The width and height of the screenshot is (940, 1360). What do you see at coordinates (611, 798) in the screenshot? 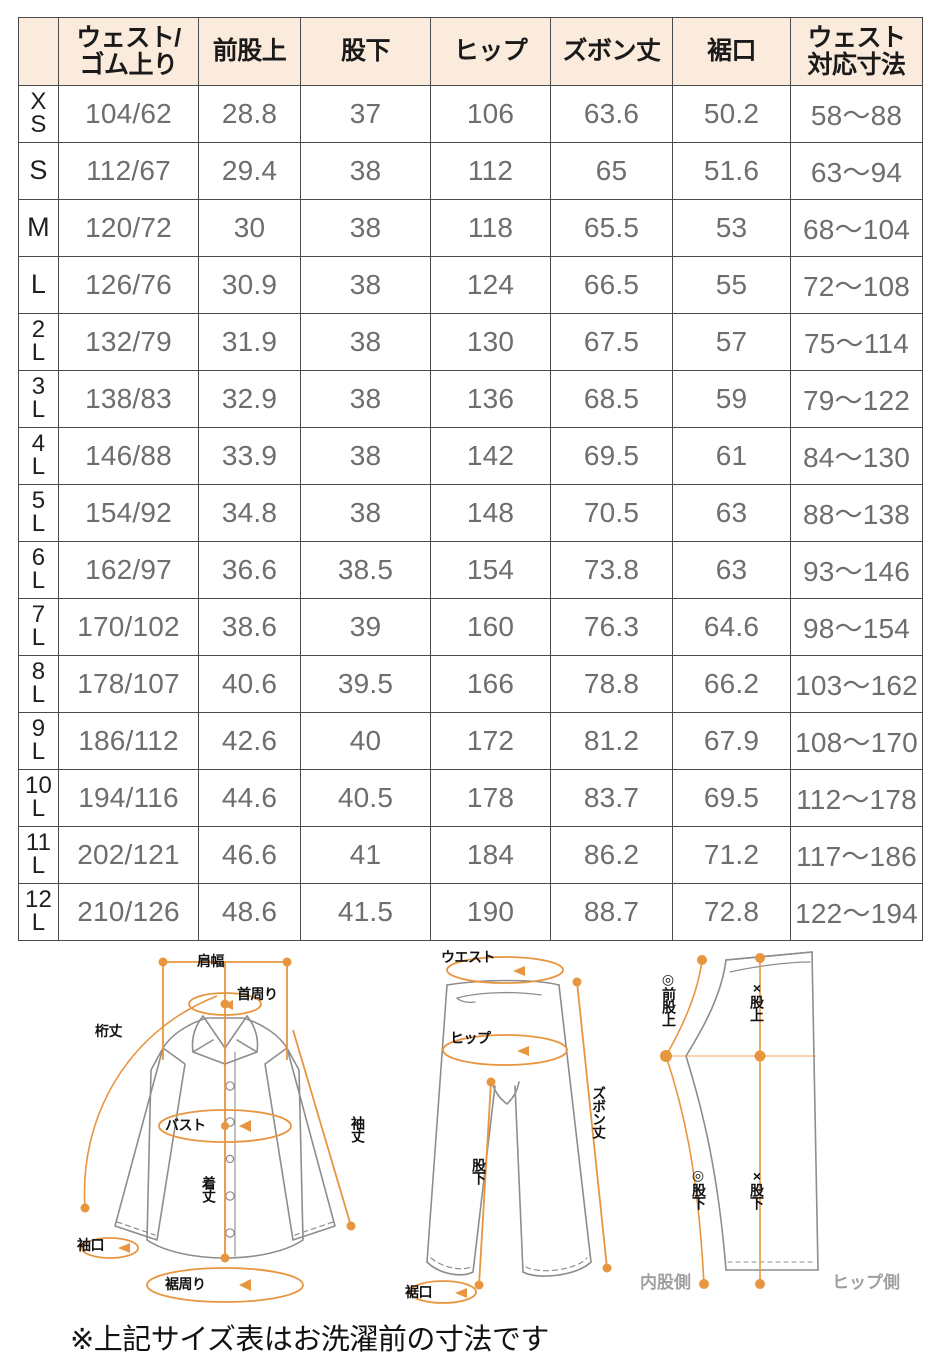
I see `cell-pants-length: 83.7` at bounding box center [611, 798].